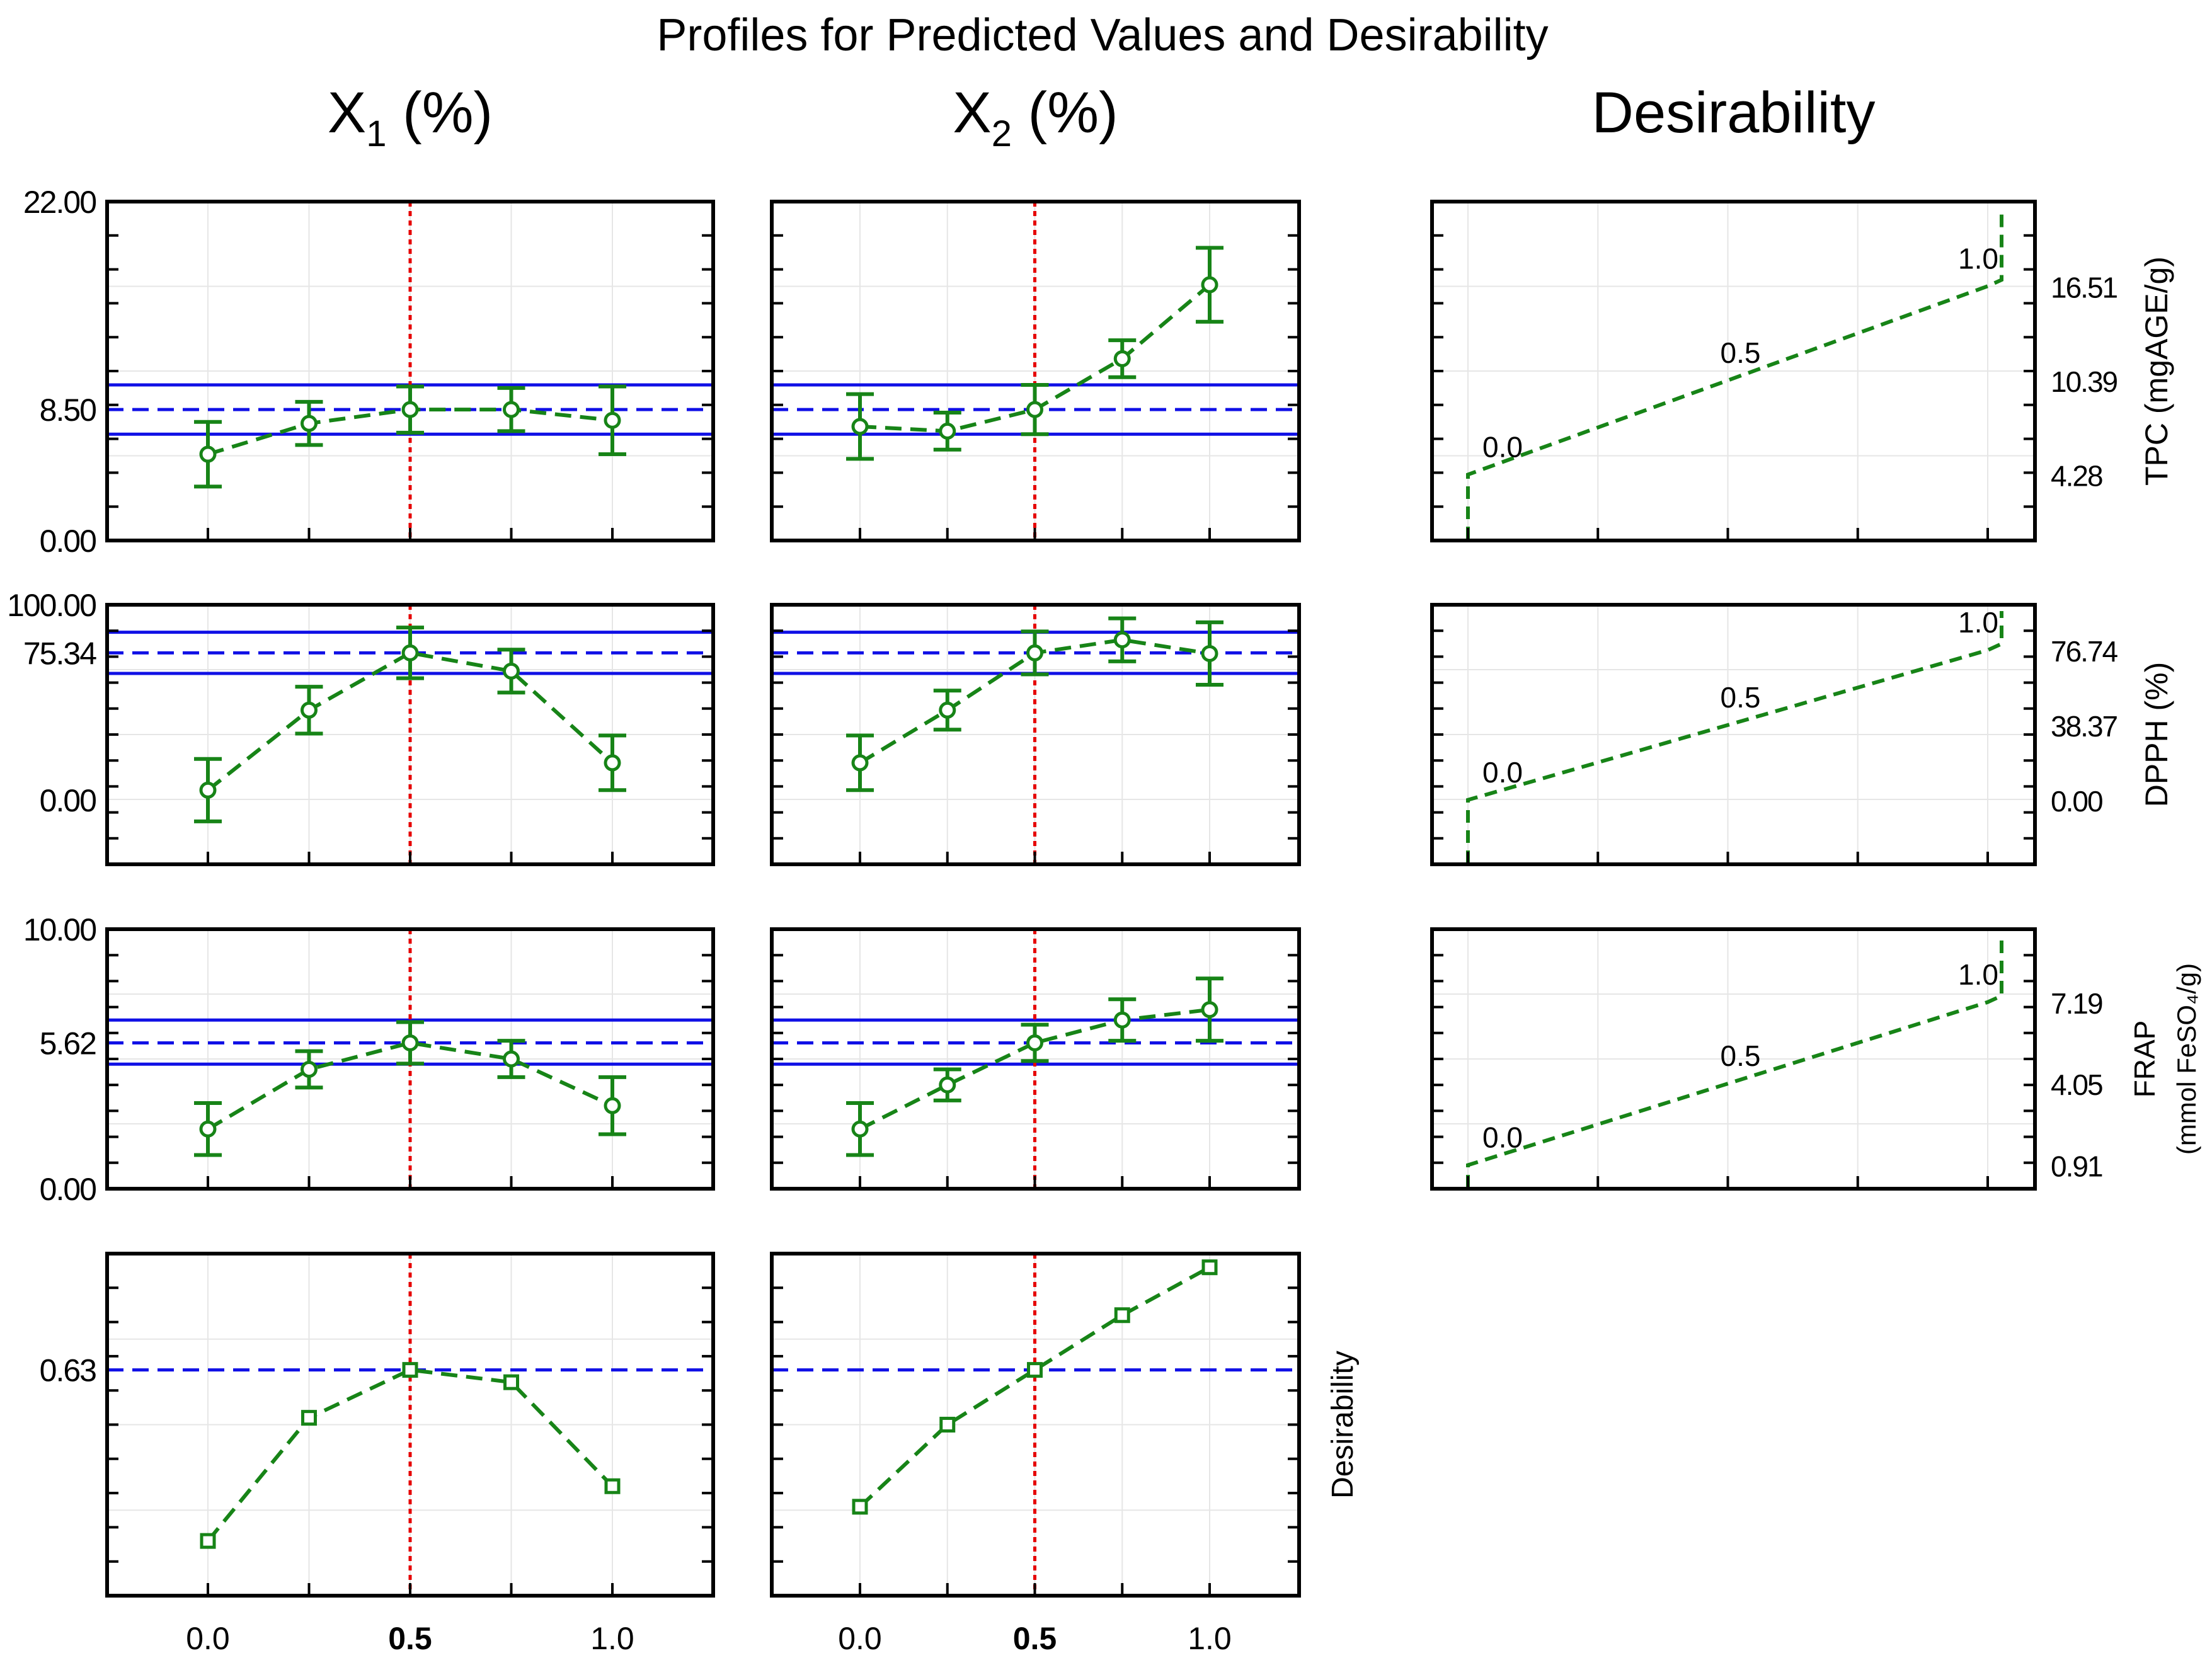 The width and height of the screenshot is (2212, 1653). Describe the element at coordinates (2084, 651) in the screenshot. I see `right-tick-label-dpph-2: 76.74` at that location.